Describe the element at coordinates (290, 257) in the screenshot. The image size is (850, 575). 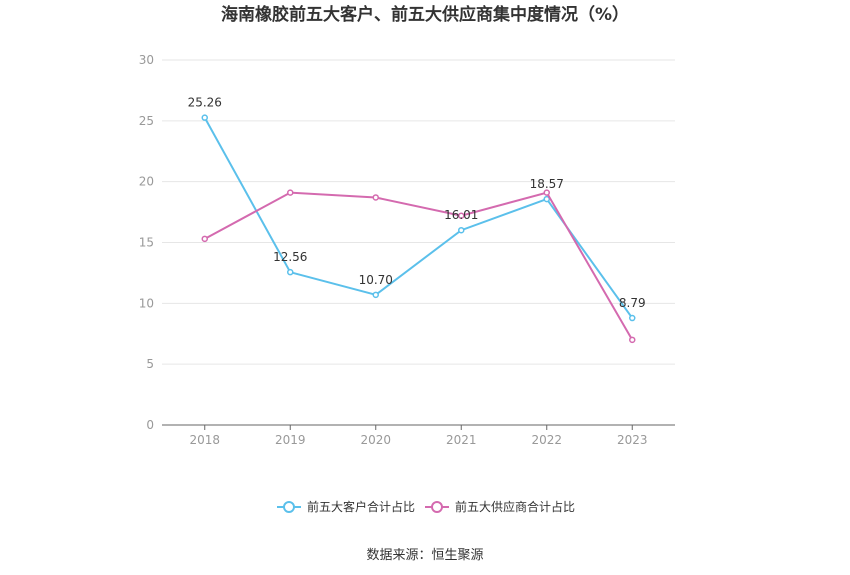
I see `data-label: 12.56` at that location.